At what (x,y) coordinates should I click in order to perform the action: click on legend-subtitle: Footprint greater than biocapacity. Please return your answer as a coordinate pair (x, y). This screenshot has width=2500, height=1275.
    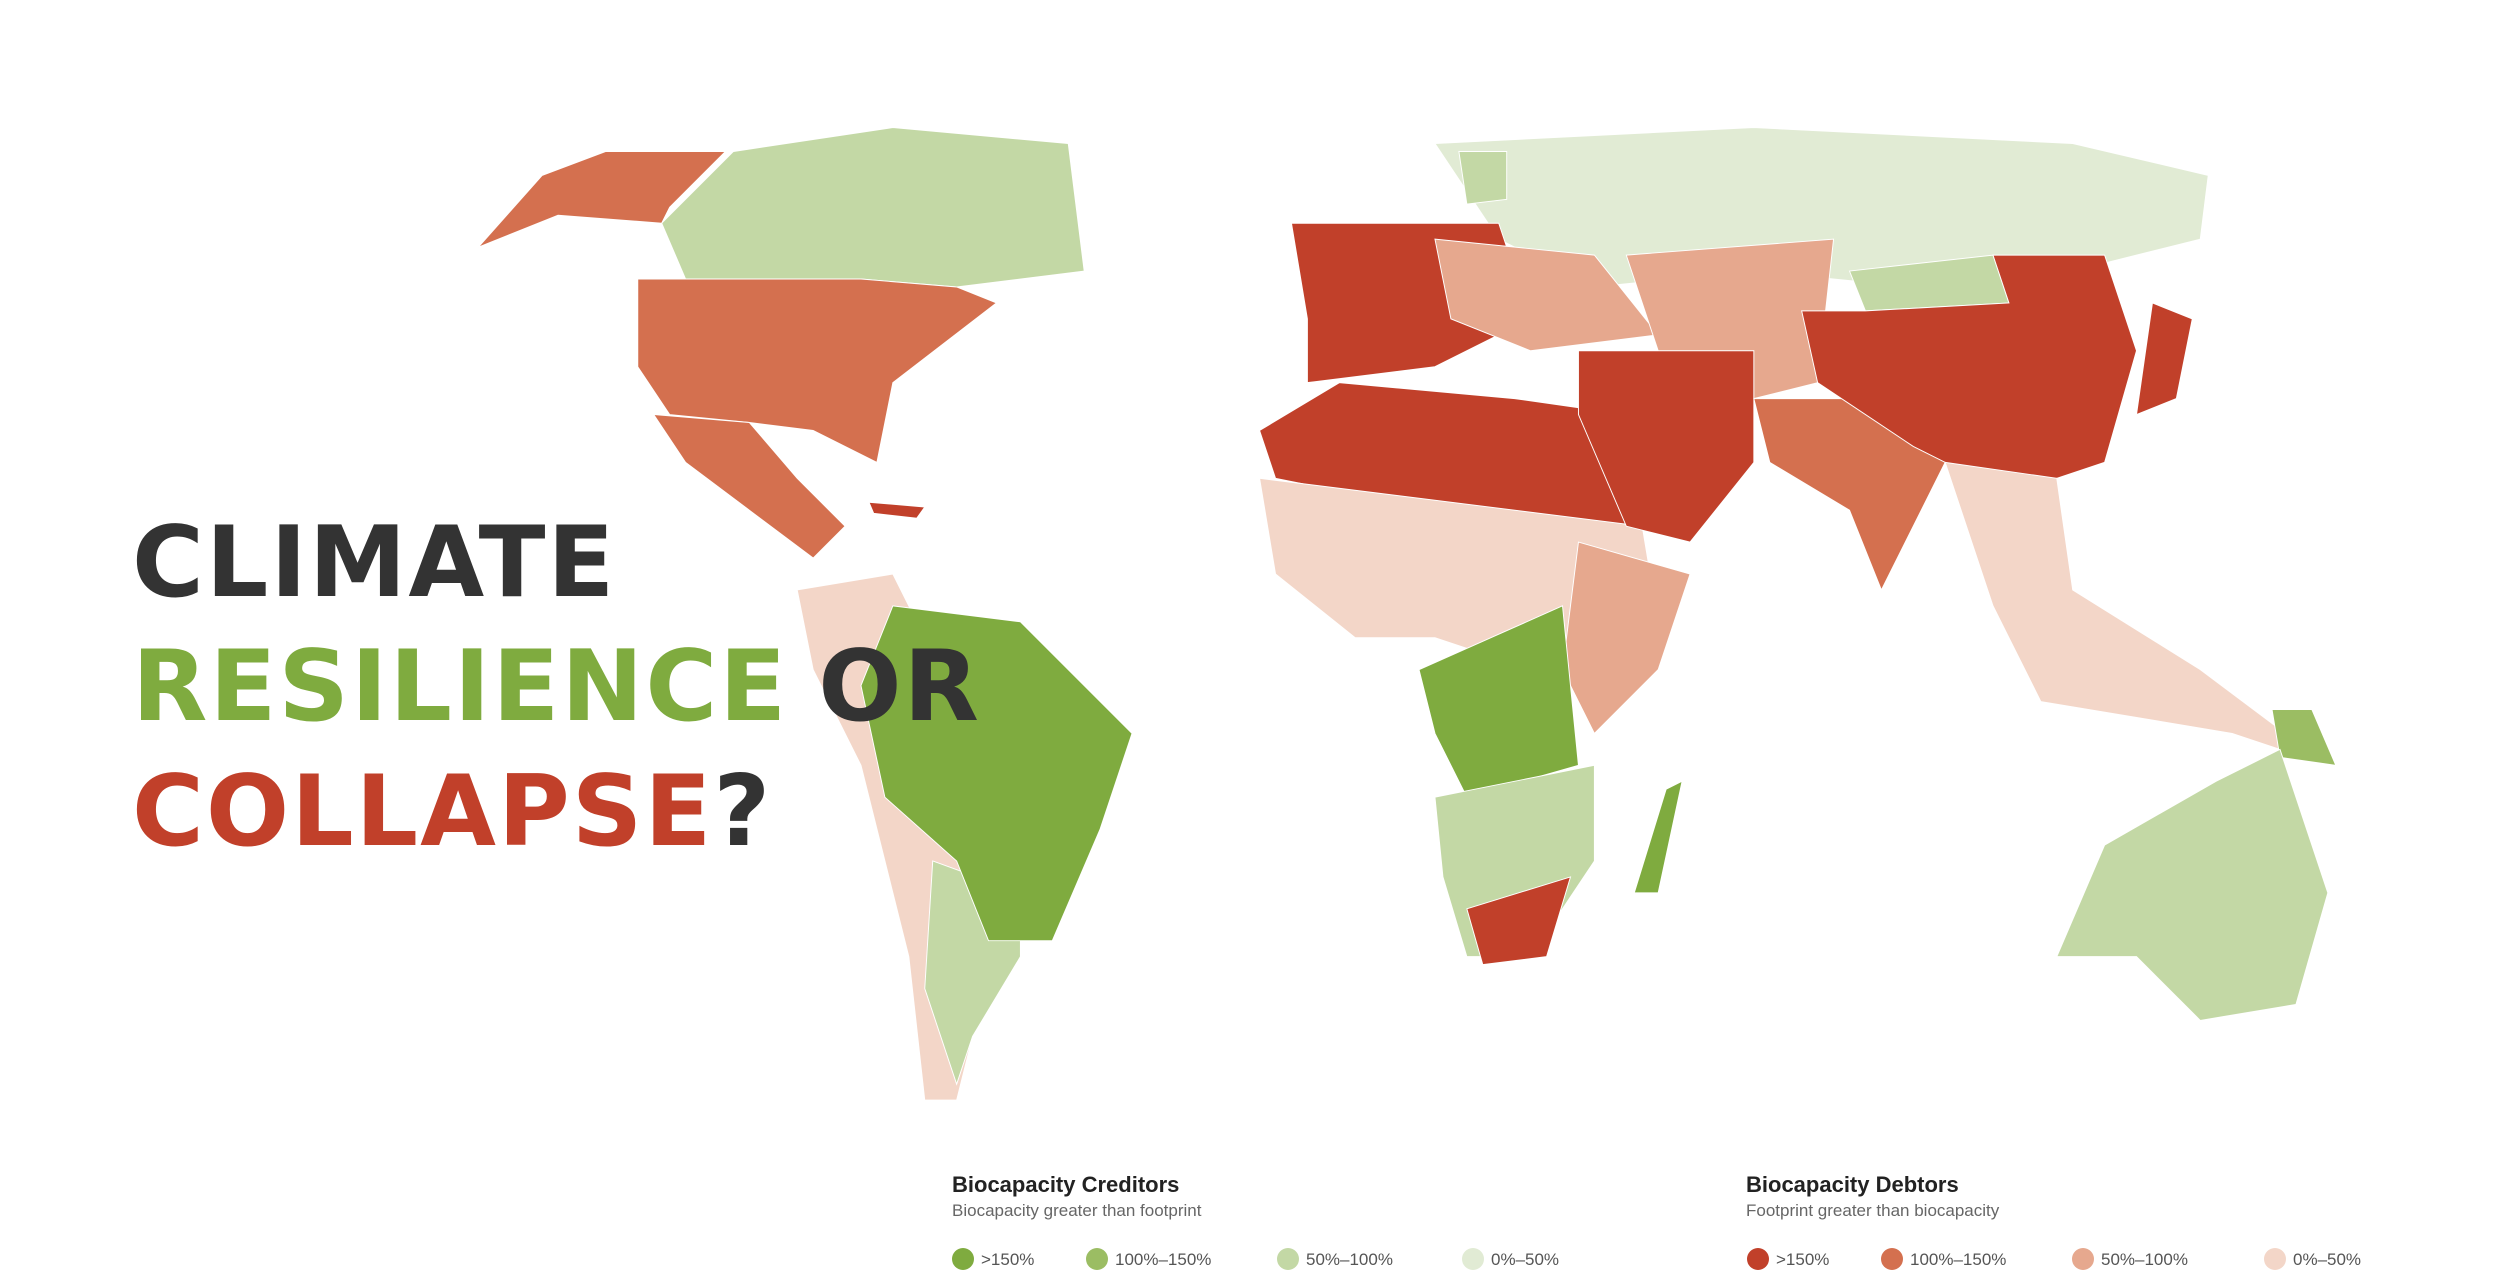
    Looking at the image, I should click on (1873, 1210).